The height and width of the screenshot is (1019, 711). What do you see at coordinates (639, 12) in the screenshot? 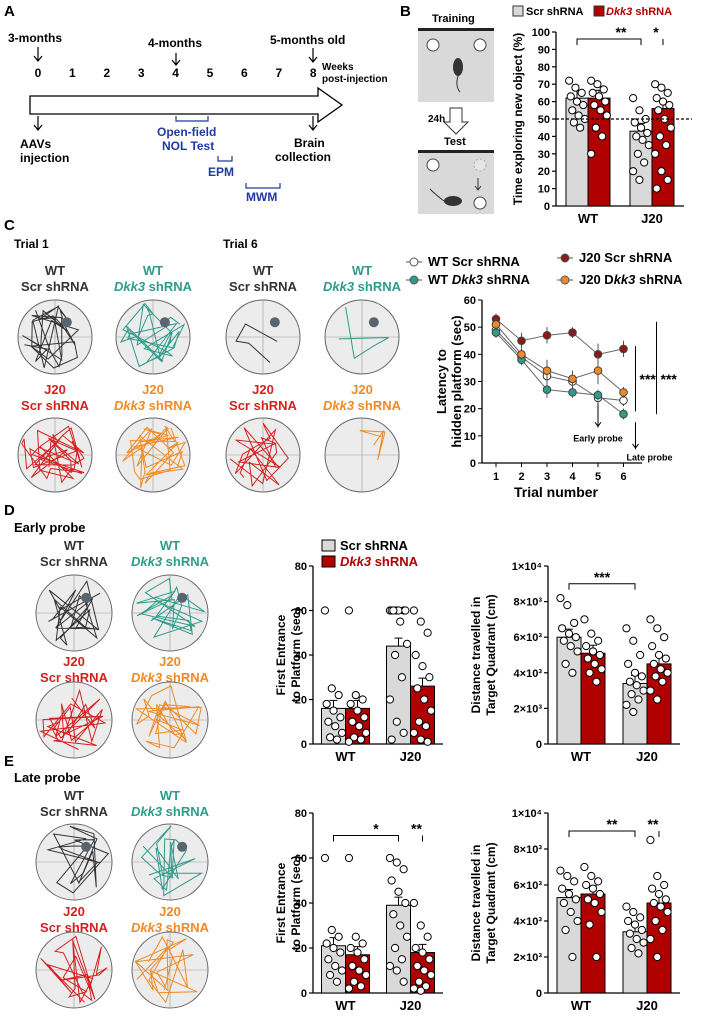
I see `legend-dkk3: Dkk3 shRNA` at bounding box center [639, 12].